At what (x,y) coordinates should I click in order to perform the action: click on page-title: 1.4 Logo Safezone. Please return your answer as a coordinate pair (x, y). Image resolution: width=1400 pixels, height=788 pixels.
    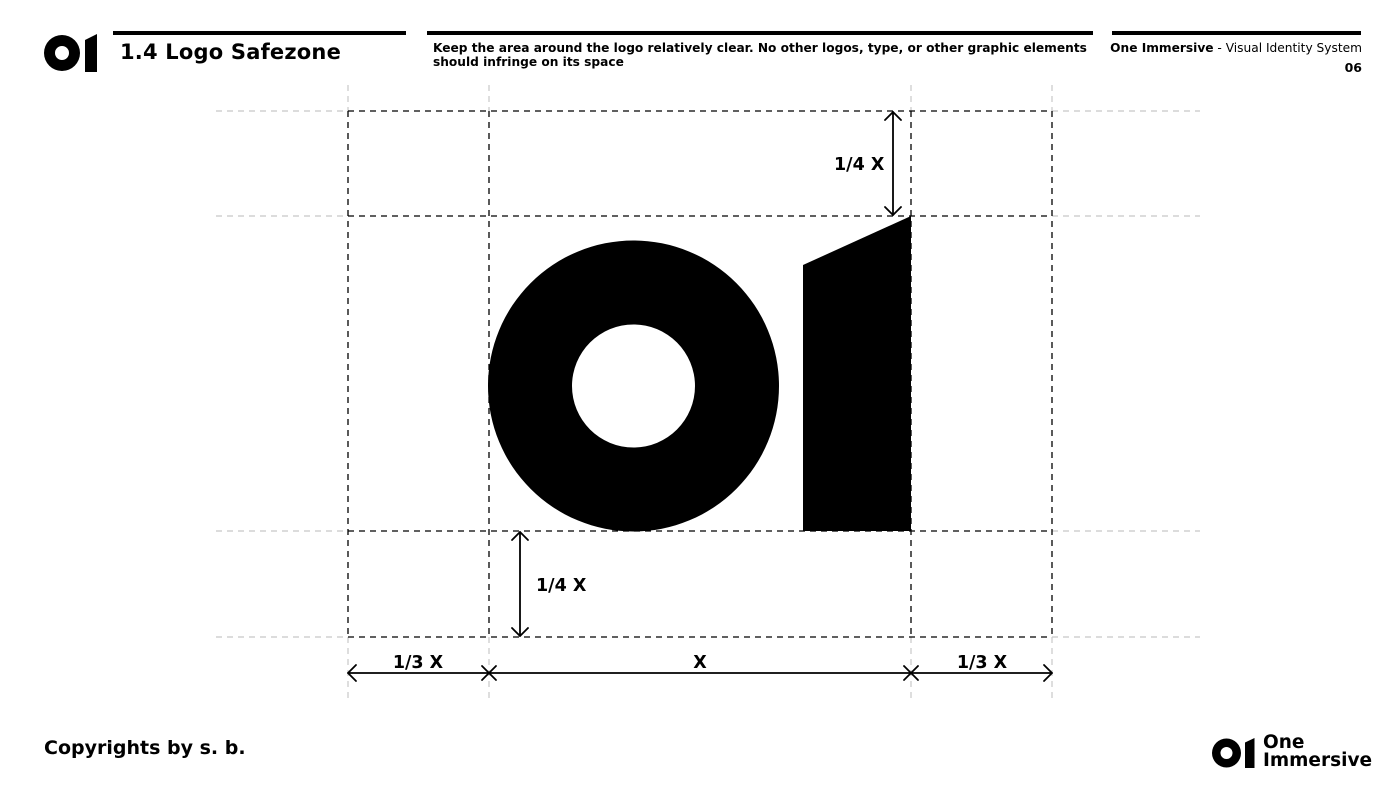
    Looking at the image, I should click on (231, 52).